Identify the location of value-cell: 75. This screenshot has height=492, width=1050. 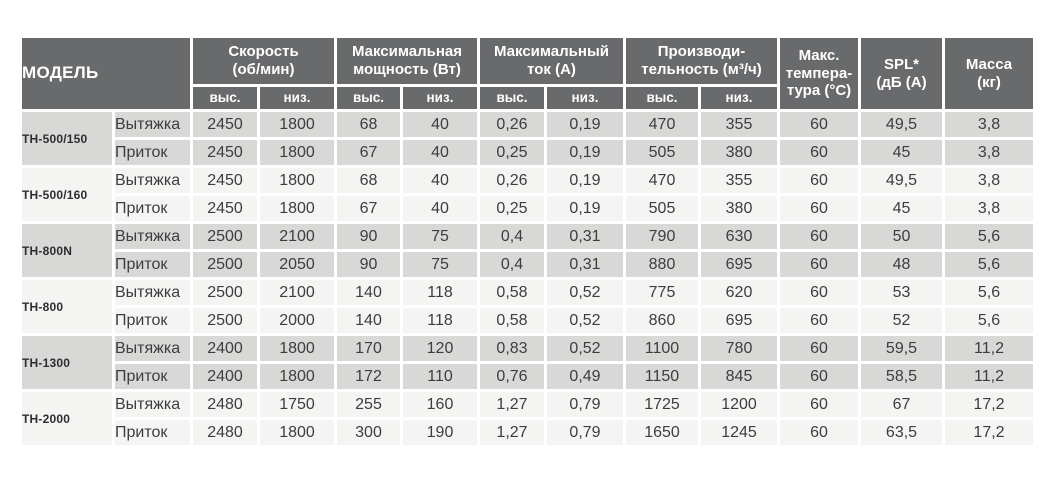
(440, 264).